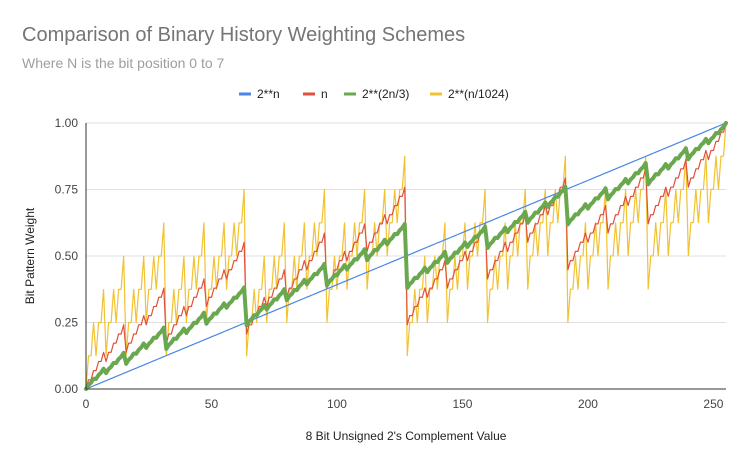 This screenshot has height=465, width=751. I want to click on x-axis-title: 8 Bit Unsigned 2's Complement Value, so click(406, 436).